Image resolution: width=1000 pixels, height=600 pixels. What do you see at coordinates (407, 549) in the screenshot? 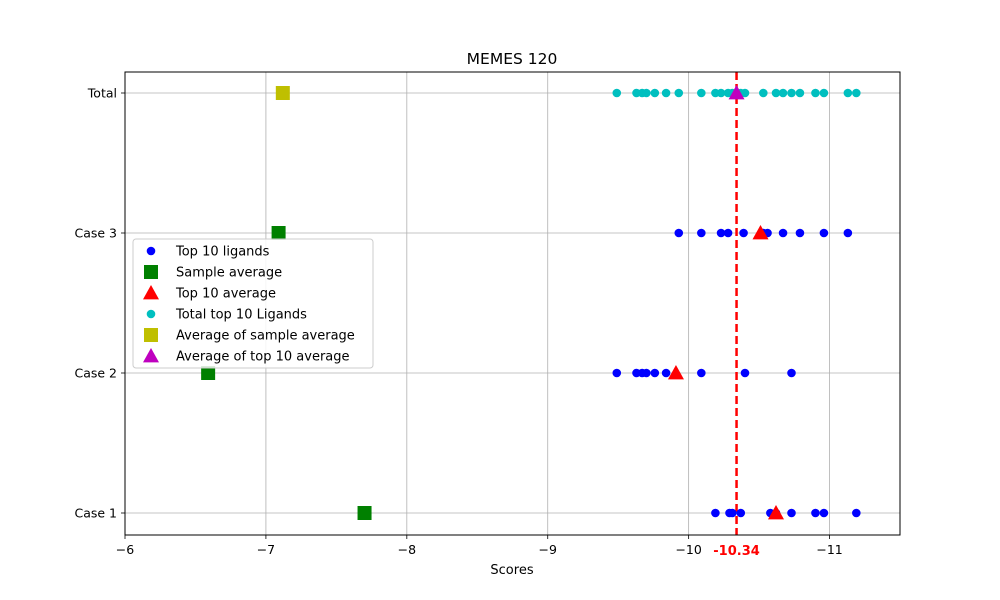
I see `x-tick-label: −8` at bounding box center [407, 549].